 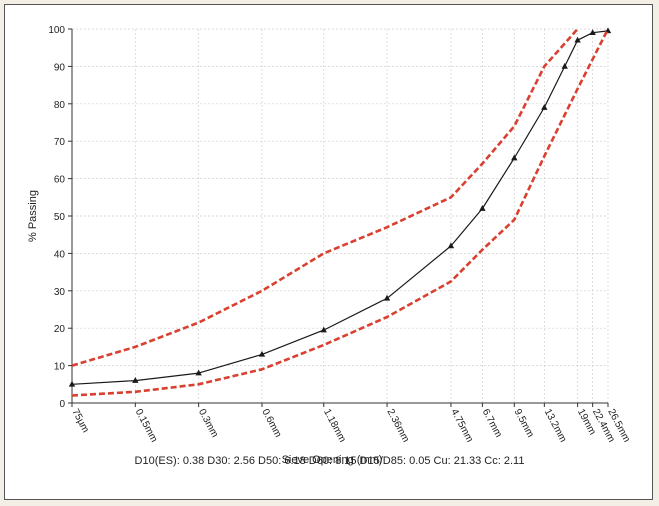 What do you see at coordinates (271, 423) in the screenshot?
I see `x-tick-label: 0.6mm` at bounding box center [271, 423].